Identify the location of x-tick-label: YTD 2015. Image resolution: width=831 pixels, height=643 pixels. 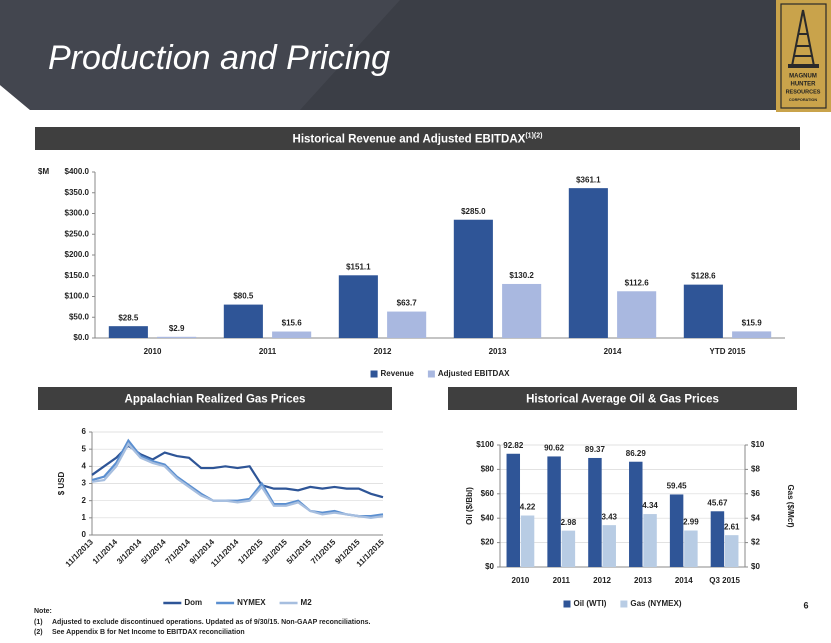
(727, 351).